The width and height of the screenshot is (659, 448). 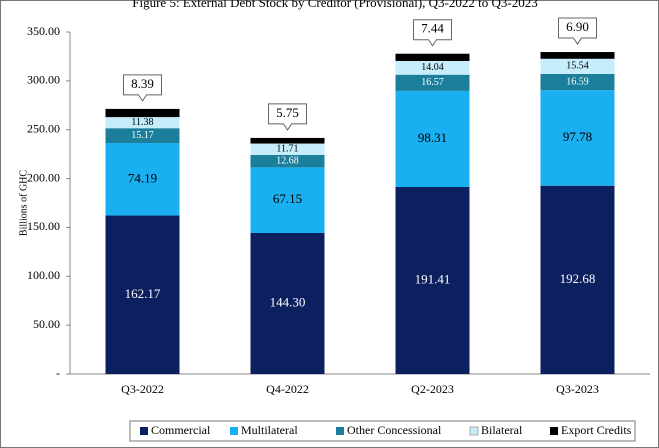 I want to click on data-label: 14.04, so click(x=432, y=67).